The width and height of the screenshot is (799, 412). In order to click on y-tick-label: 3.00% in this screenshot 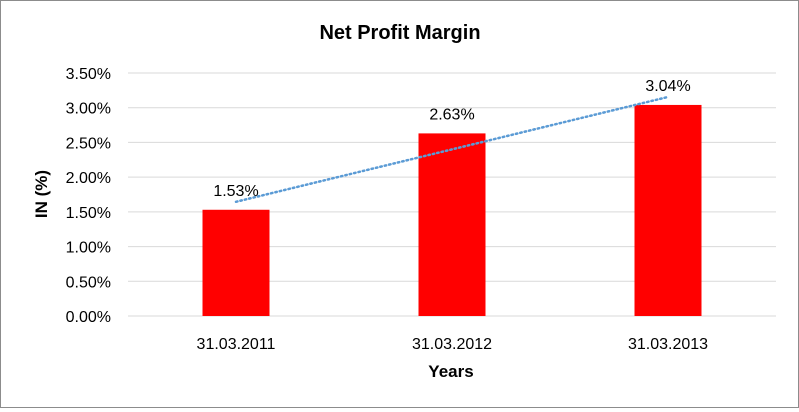, I will do `click(88, 109)`.